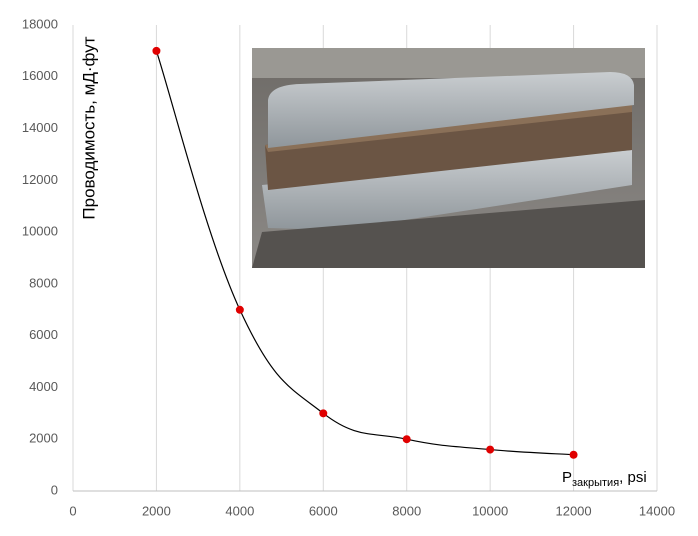 This screenshot has width=698, height=536. I want to click on y-tick-label: 14000, so click(40, 127).